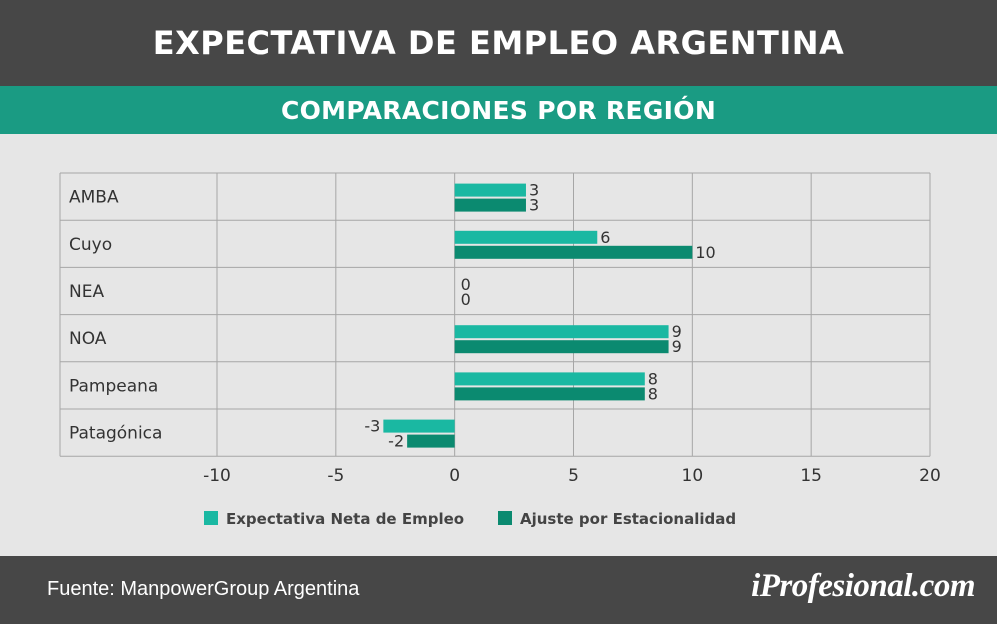 The width and height of the screenshot is (997, 624). What do you see at coordinates (88, 339) in the screenshot?
I see `category-label: NOA` at bounding box center [88, 339].